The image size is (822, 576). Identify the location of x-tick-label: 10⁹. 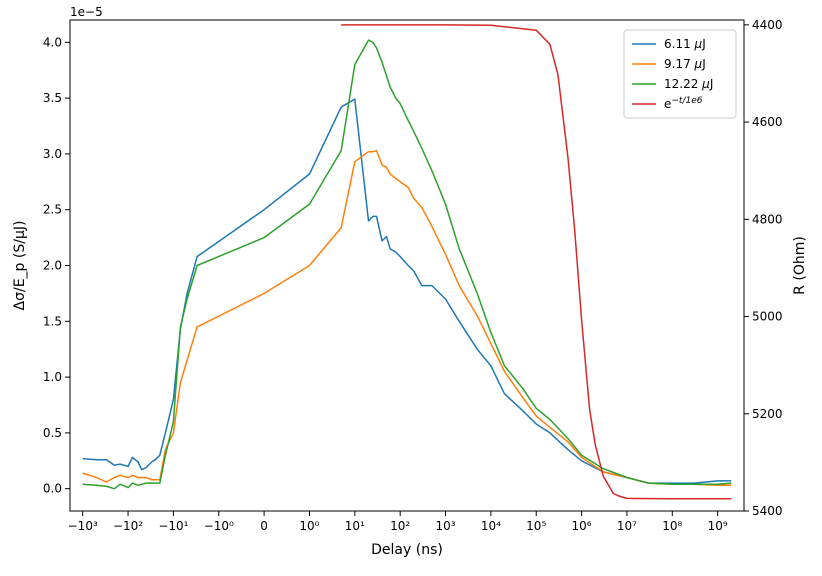
(718, 526).